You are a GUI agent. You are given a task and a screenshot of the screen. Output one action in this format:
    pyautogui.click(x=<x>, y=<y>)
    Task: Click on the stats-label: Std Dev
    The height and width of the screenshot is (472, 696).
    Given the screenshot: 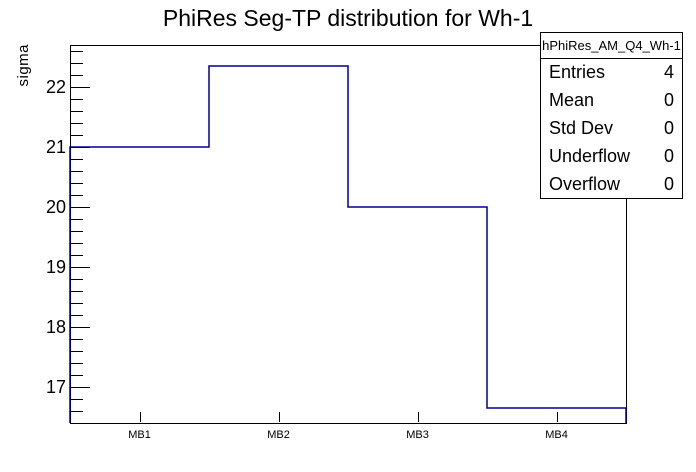 What is the action you would take?
    pyautogui.click(x=581, y=127)
    